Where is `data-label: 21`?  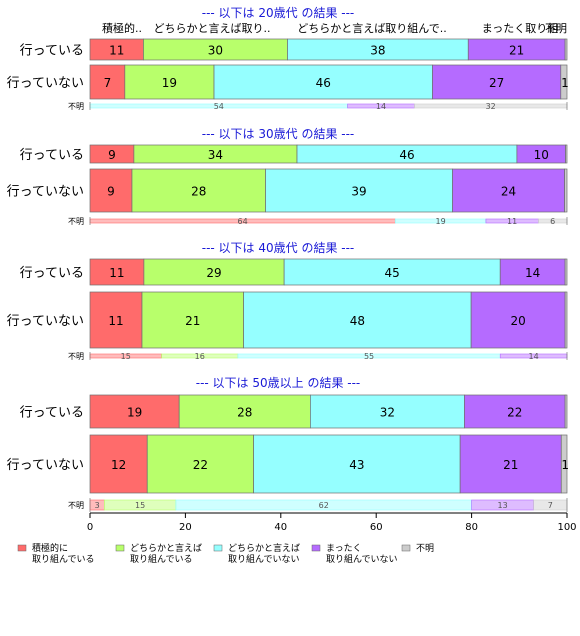
data-label: 21 is located at coordinates (192, 321).